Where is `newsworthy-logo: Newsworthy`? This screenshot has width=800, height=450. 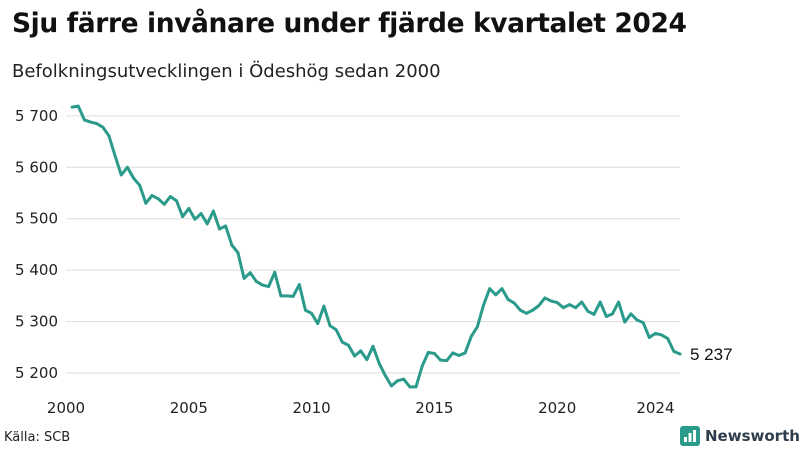 newsworthy-logo: Newsworthy is located at coordinates (740, 436).